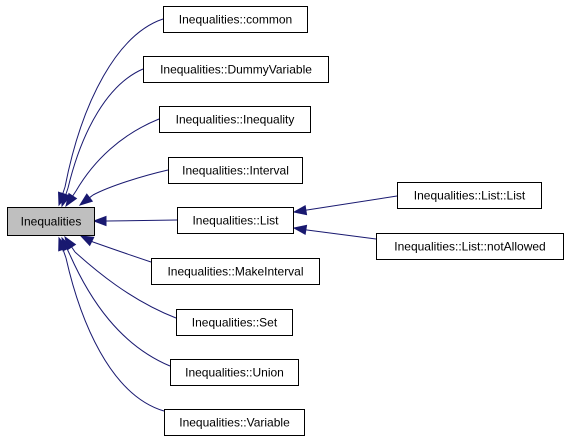 This screenshot has height=443, width=568. I want to click on edge-notallowed-to-list, so click(334, 232).